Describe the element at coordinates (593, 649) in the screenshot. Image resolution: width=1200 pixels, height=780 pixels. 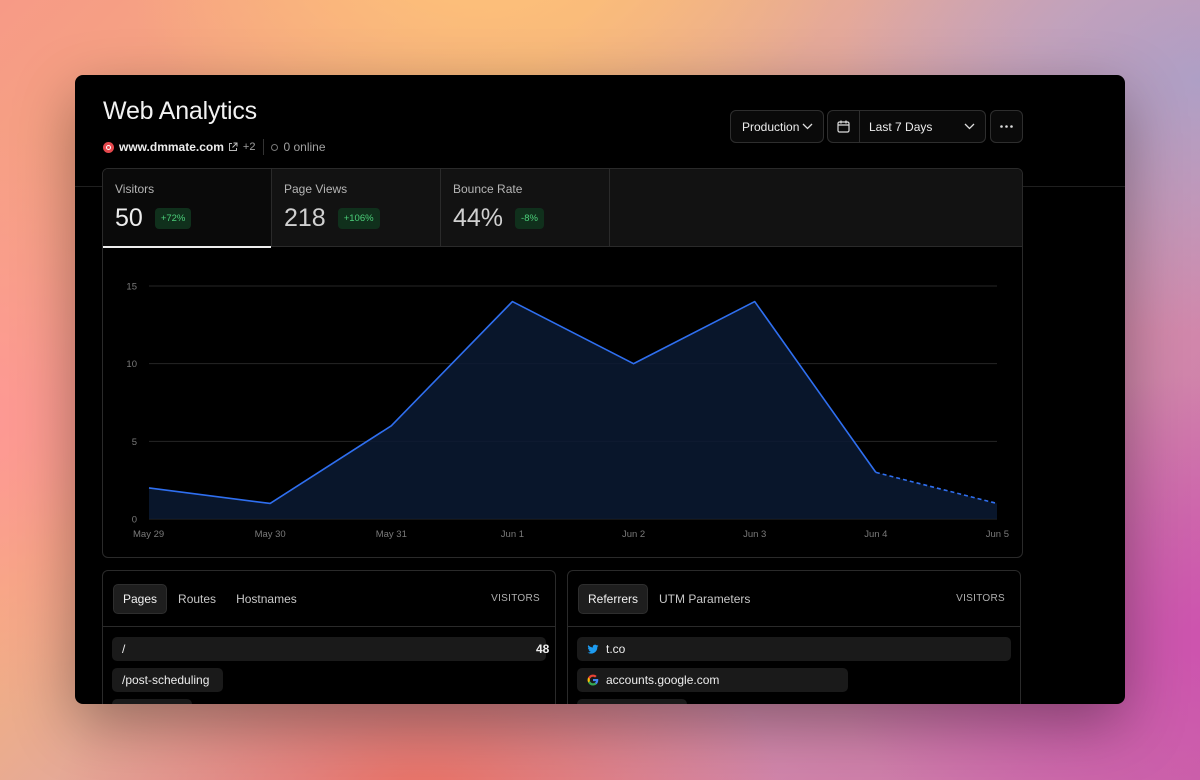
I see `twitter-icon` at that location.